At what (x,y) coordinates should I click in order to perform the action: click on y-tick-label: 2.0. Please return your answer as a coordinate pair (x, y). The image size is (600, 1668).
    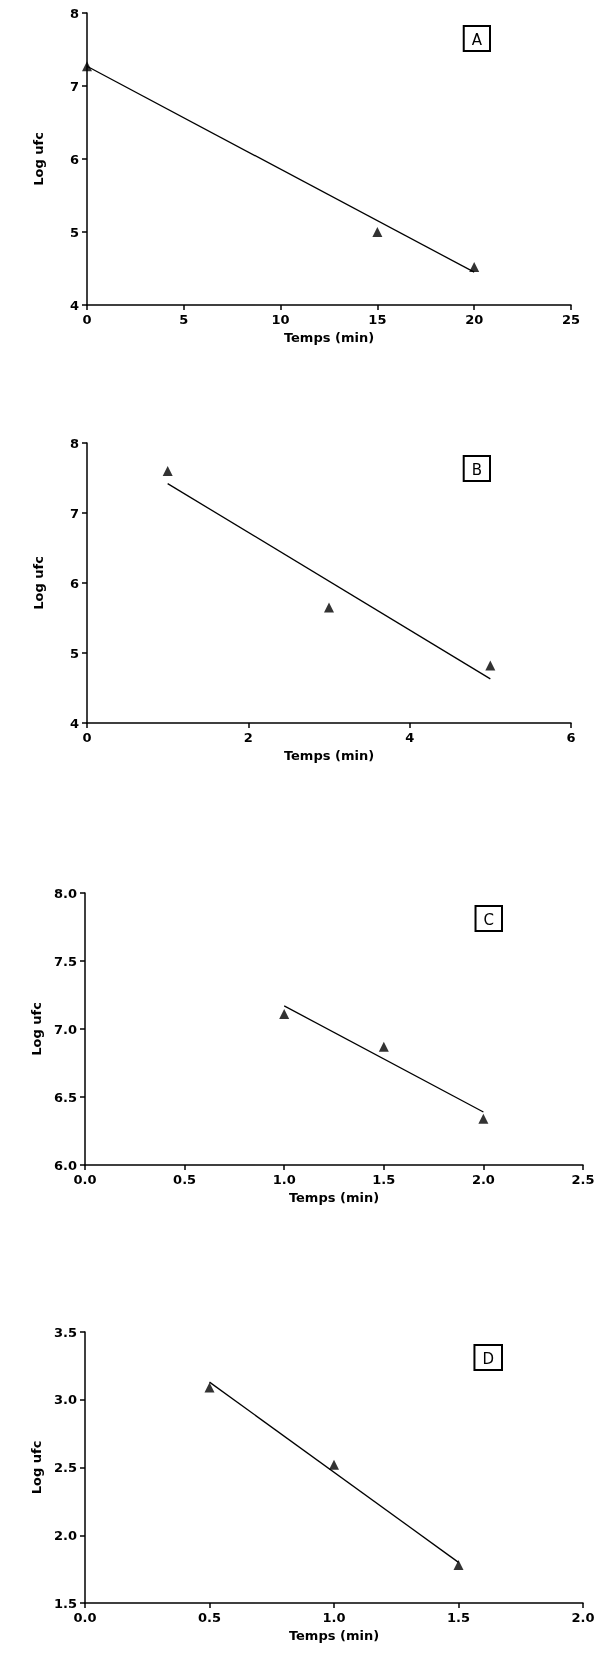
    Looking at the image, I should click on (65, 1535).